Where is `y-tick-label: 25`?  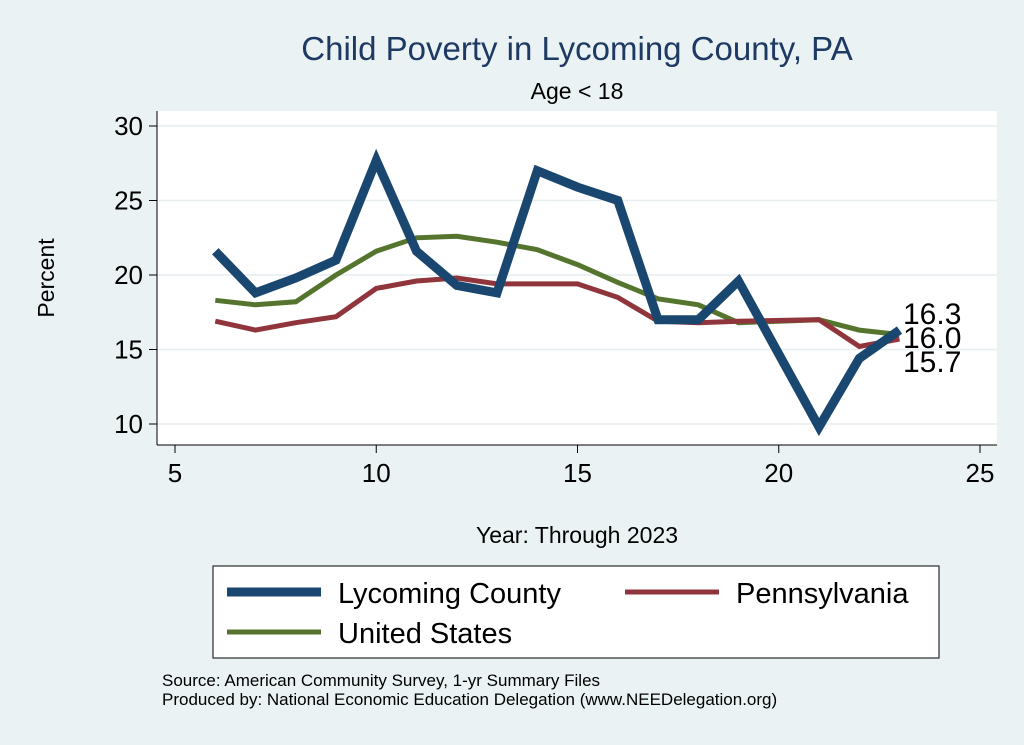
y-tick-label: 25 is located at coordinates (128, 201).